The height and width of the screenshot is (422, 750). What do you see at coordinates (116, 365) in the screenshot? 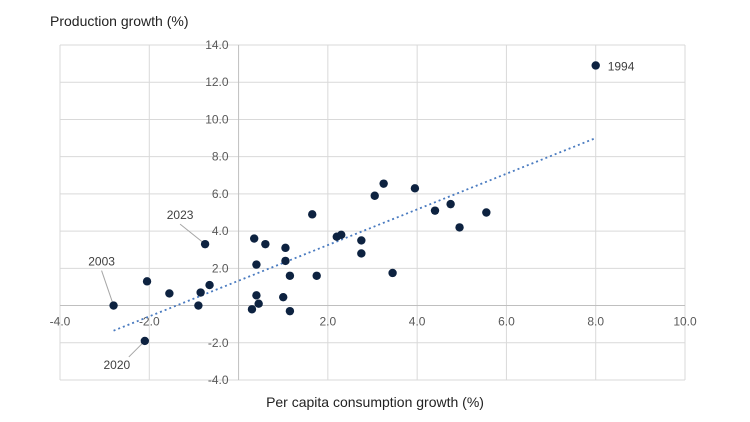
I see `annotation-label: 2020` at bounding box center [116, 365].